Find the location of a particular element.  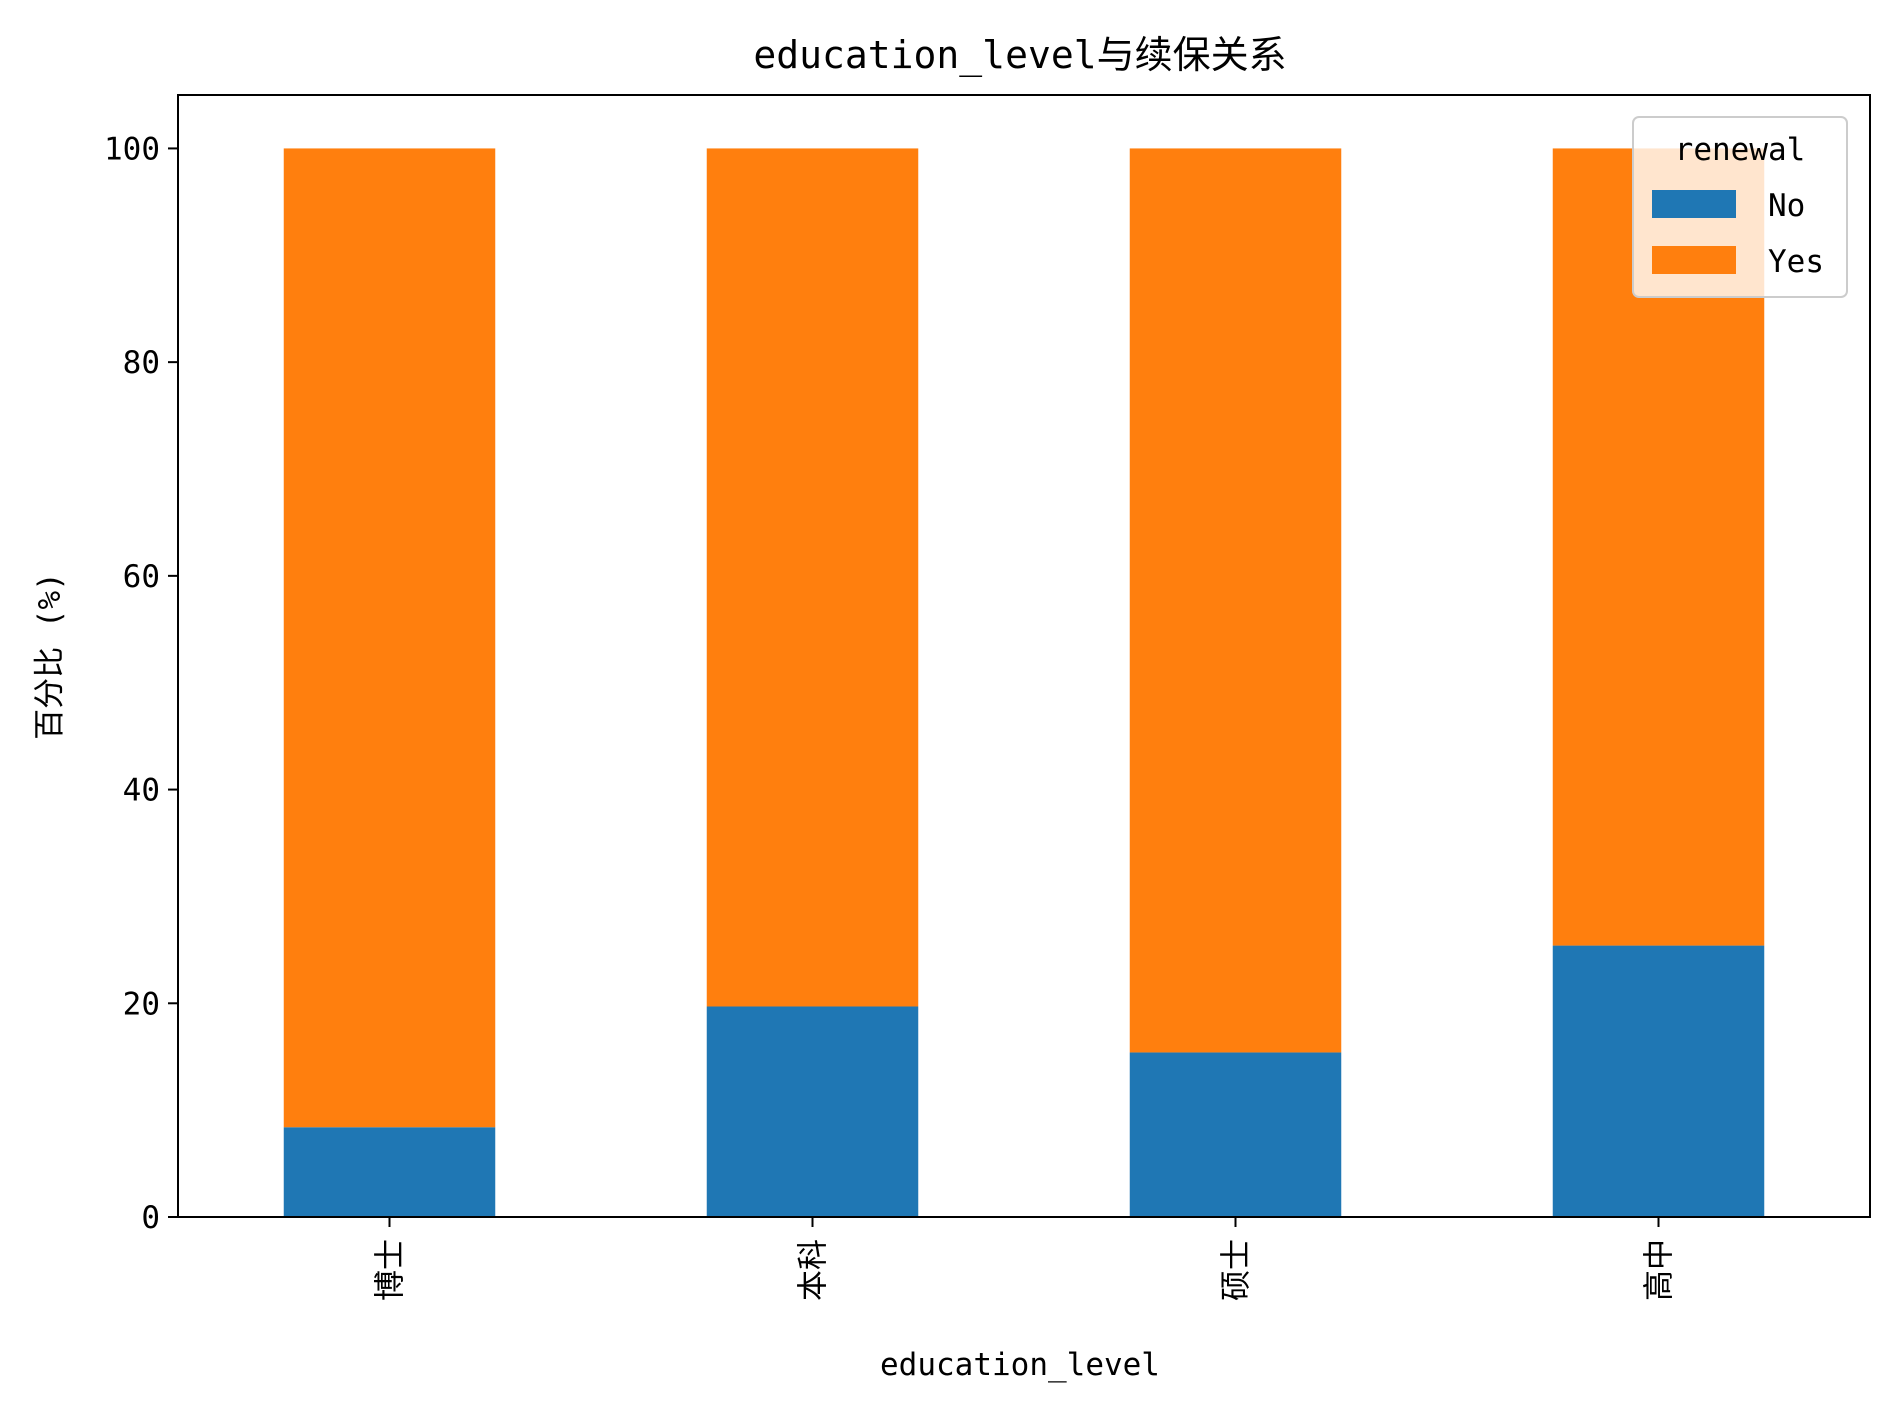

legend-swatch-yes is located at coordinates (1694, 260).